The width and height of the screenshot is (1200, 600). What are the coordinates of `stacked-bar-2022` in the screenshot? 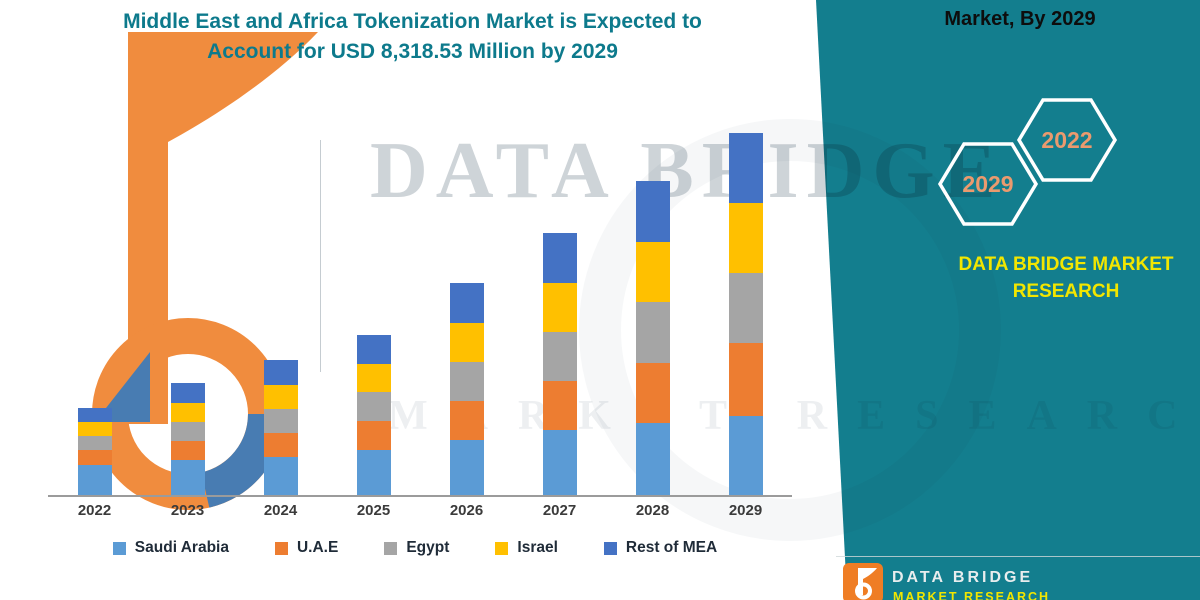 It's located at (94, 451).